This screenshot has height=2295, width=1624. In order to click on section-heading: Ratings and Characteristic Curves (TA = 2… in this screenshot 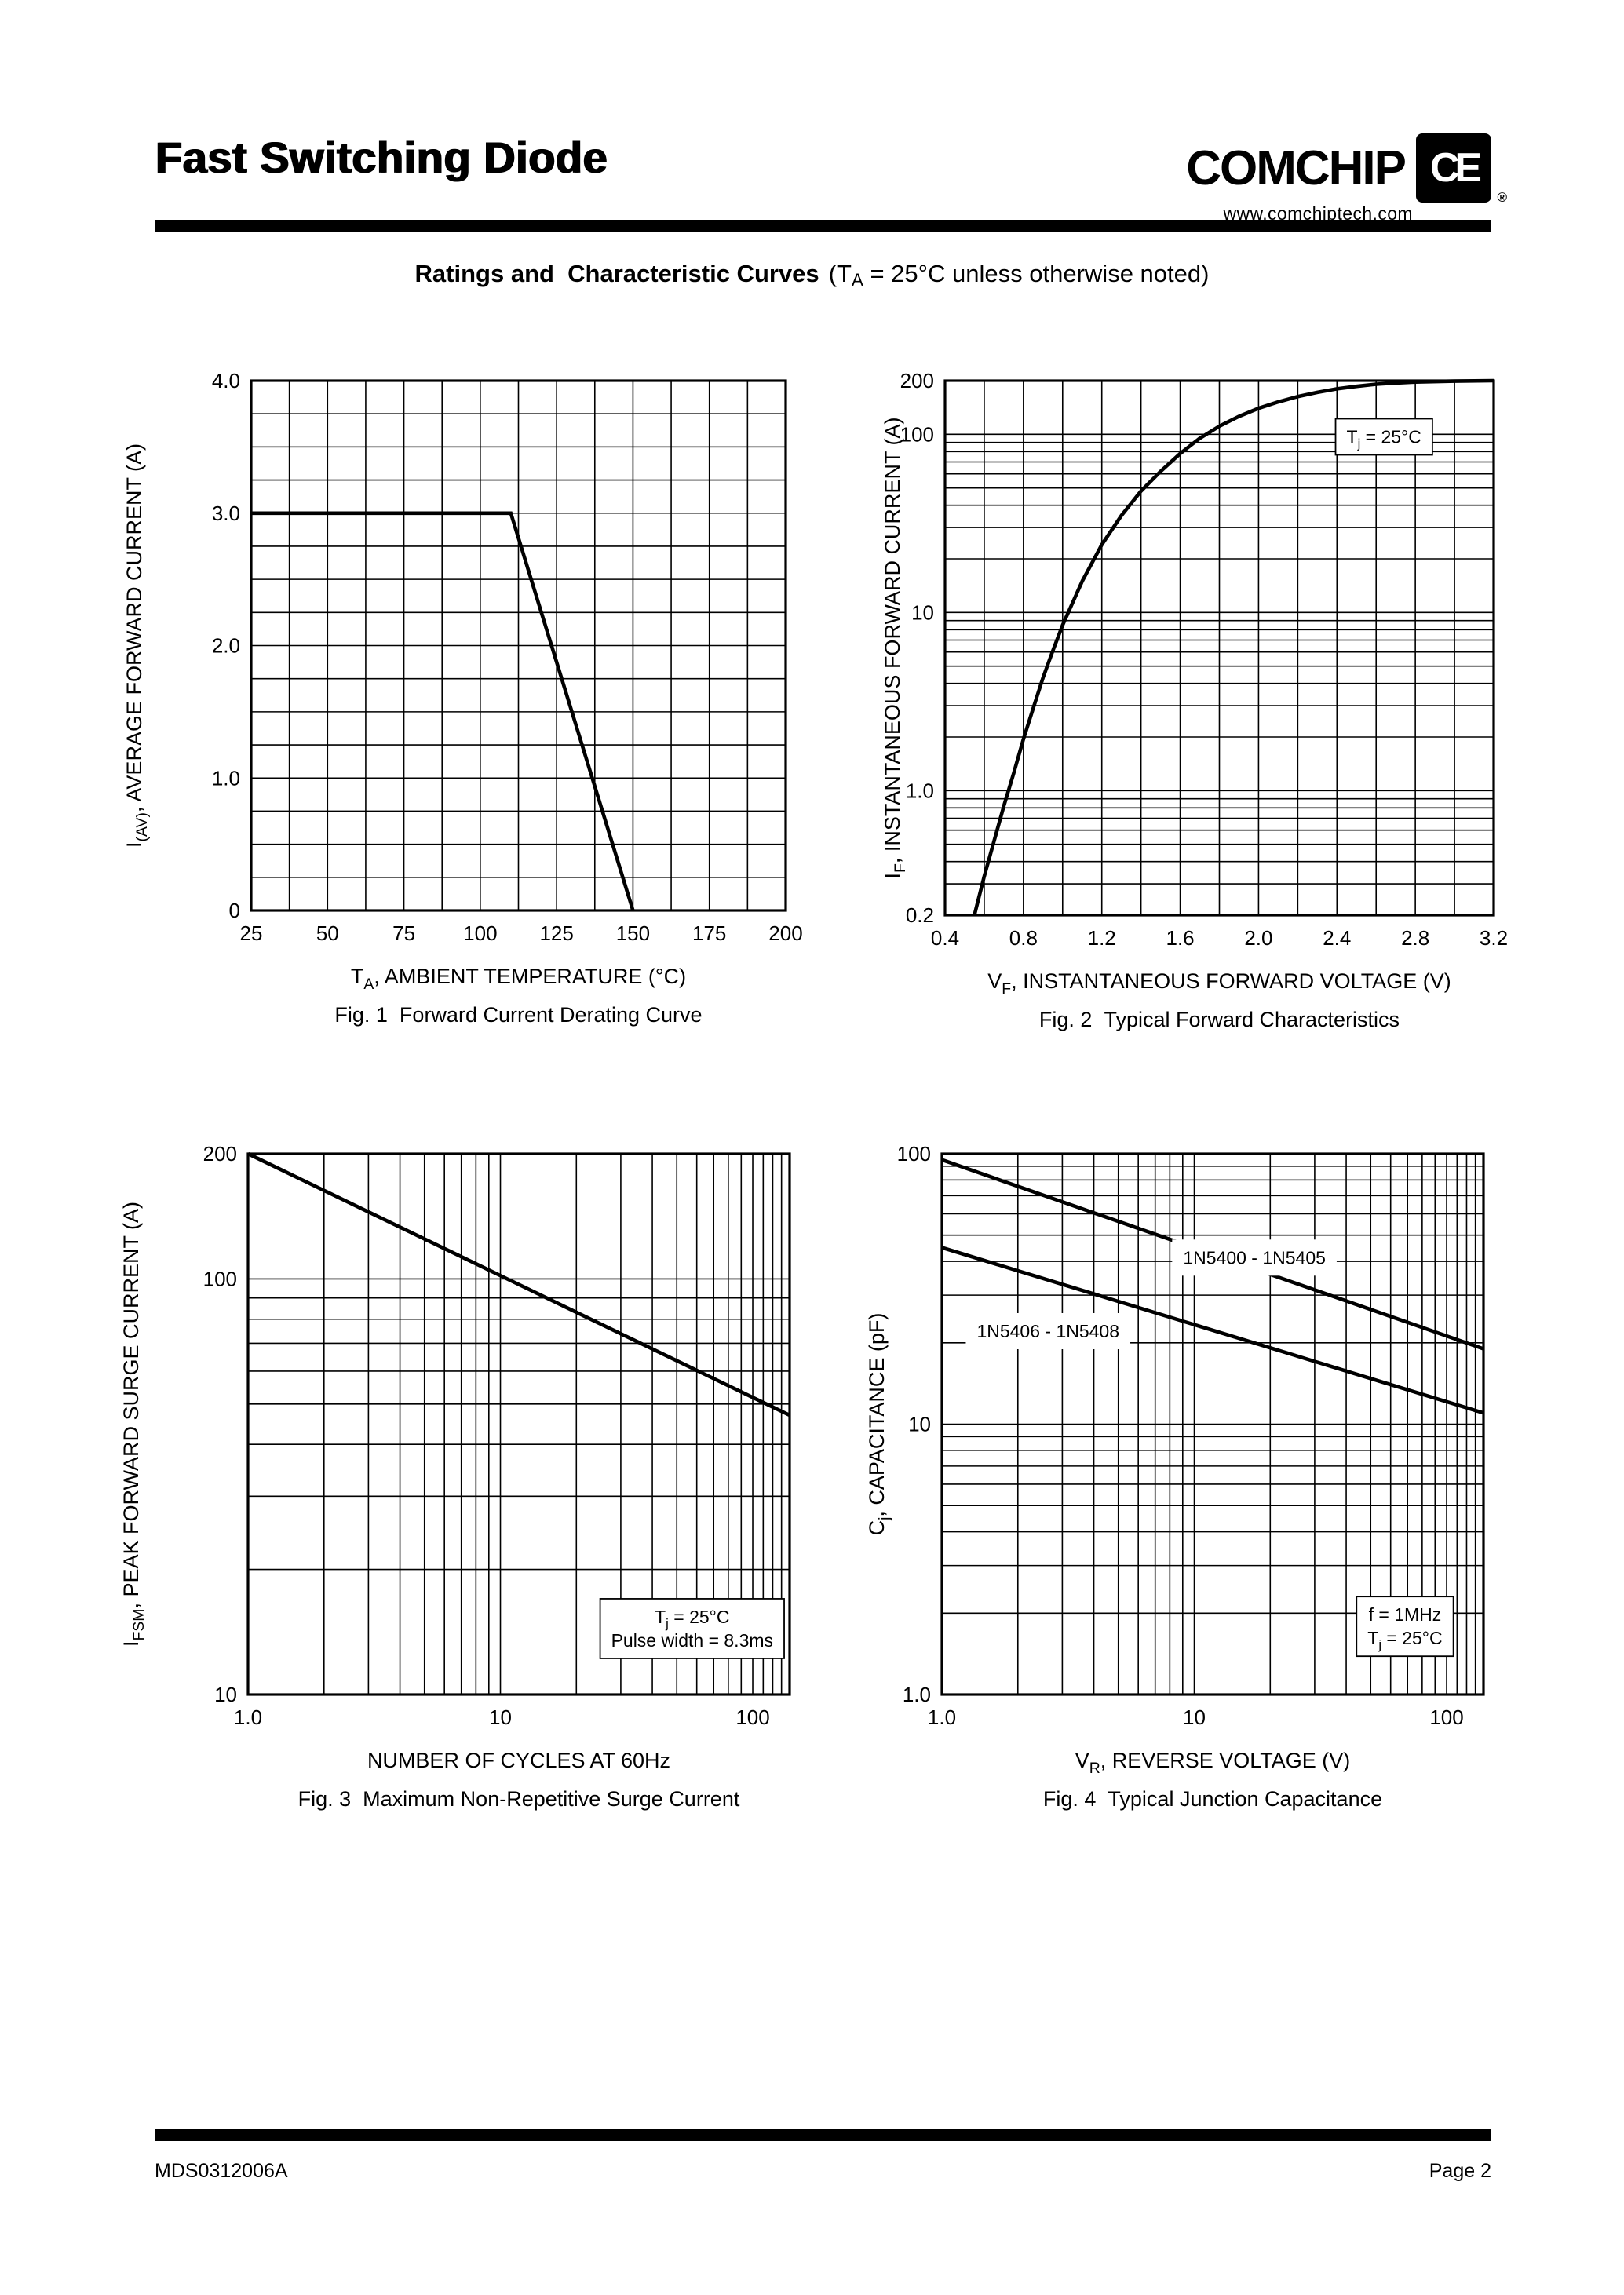, I will do `click(812, 275)`.